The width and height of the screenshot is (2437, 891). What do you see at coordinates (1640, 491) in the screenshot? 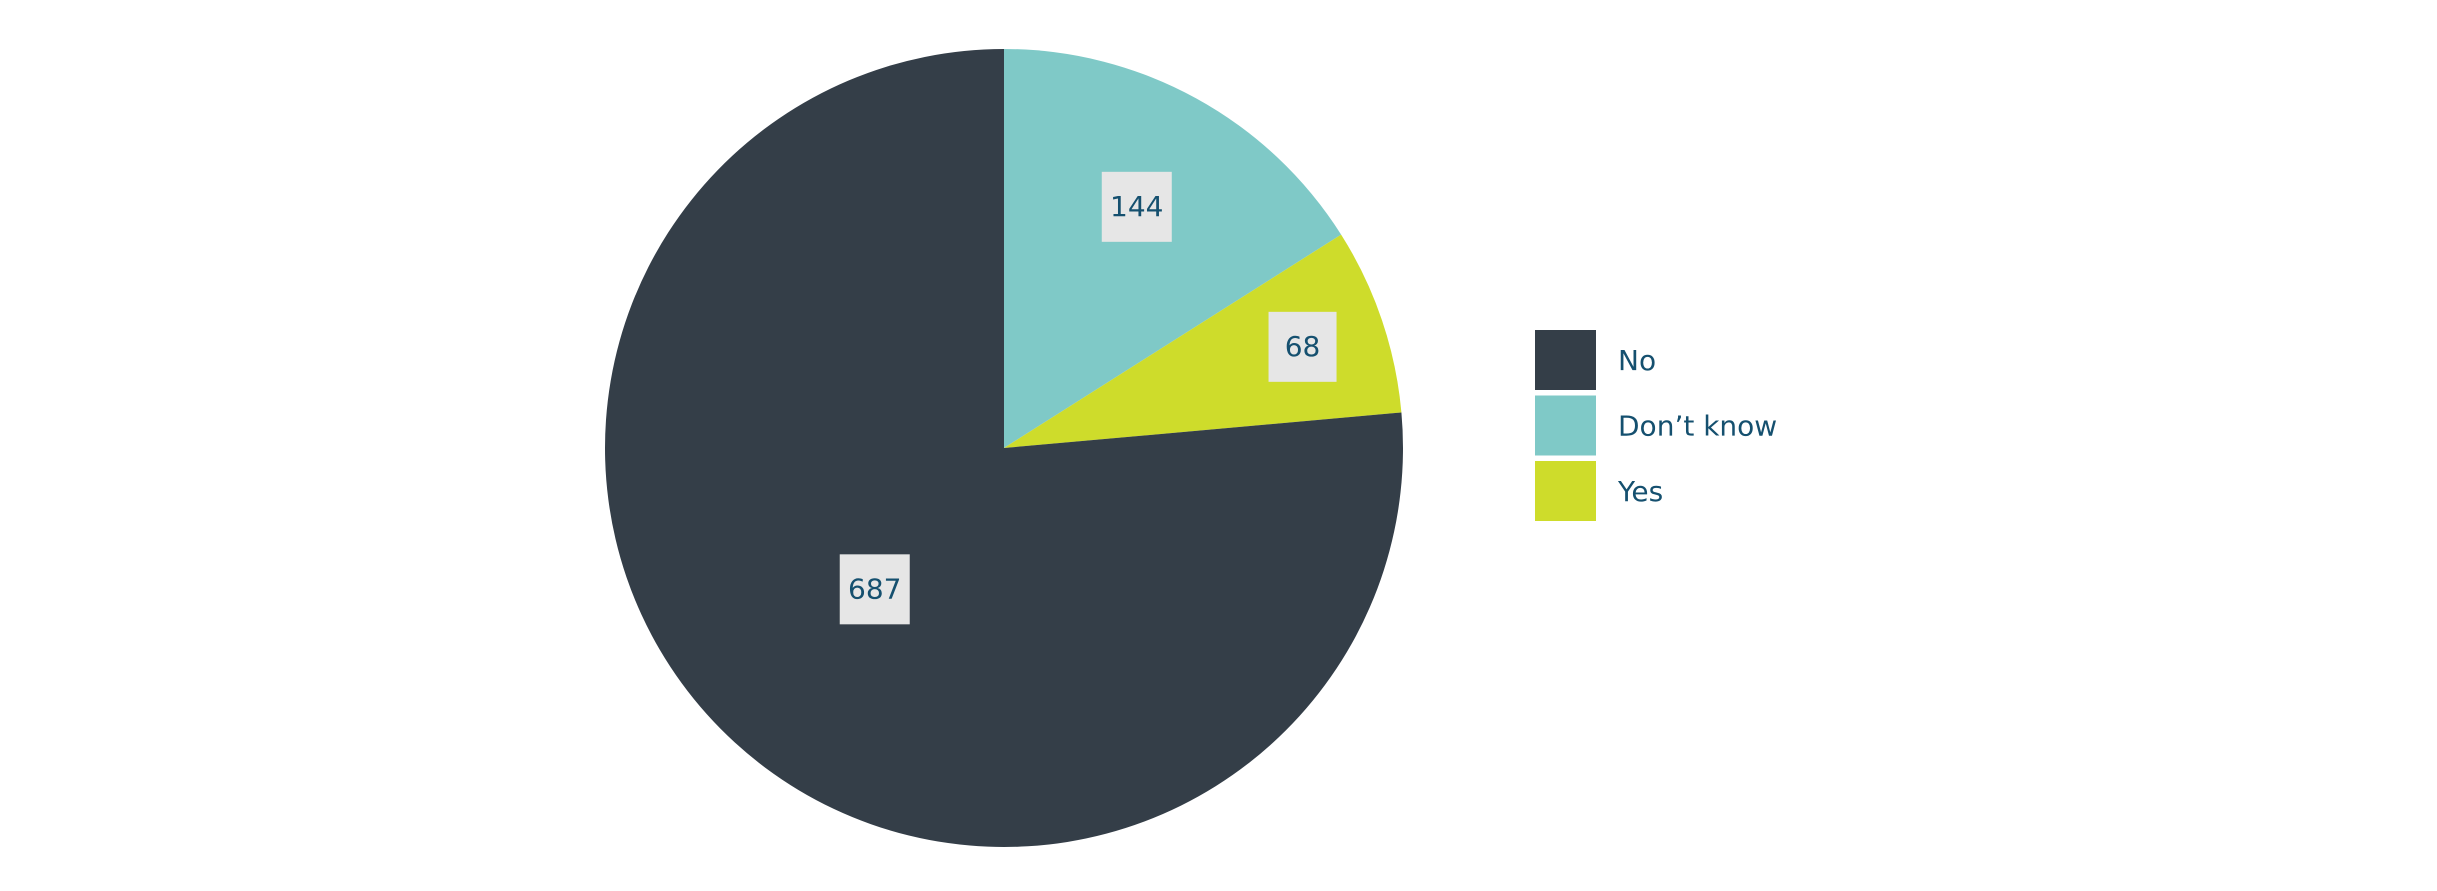
I see `legend-label: Yes` at bounding box center [1640, 491].